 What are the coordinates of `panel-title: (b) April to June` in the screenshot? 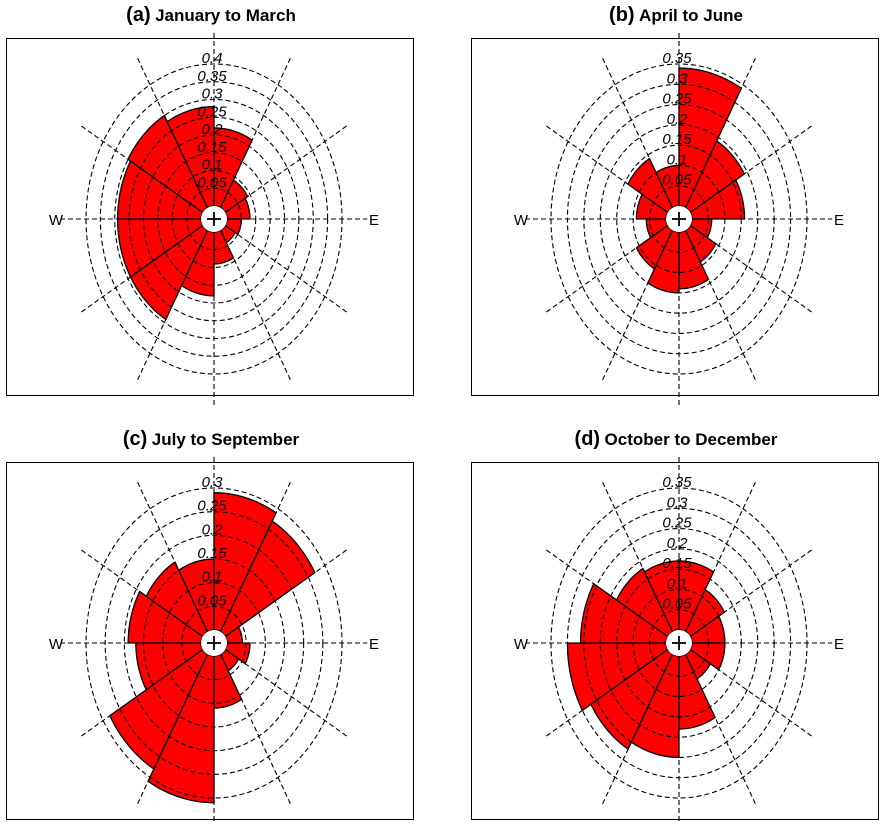 It's located at (676, 15).